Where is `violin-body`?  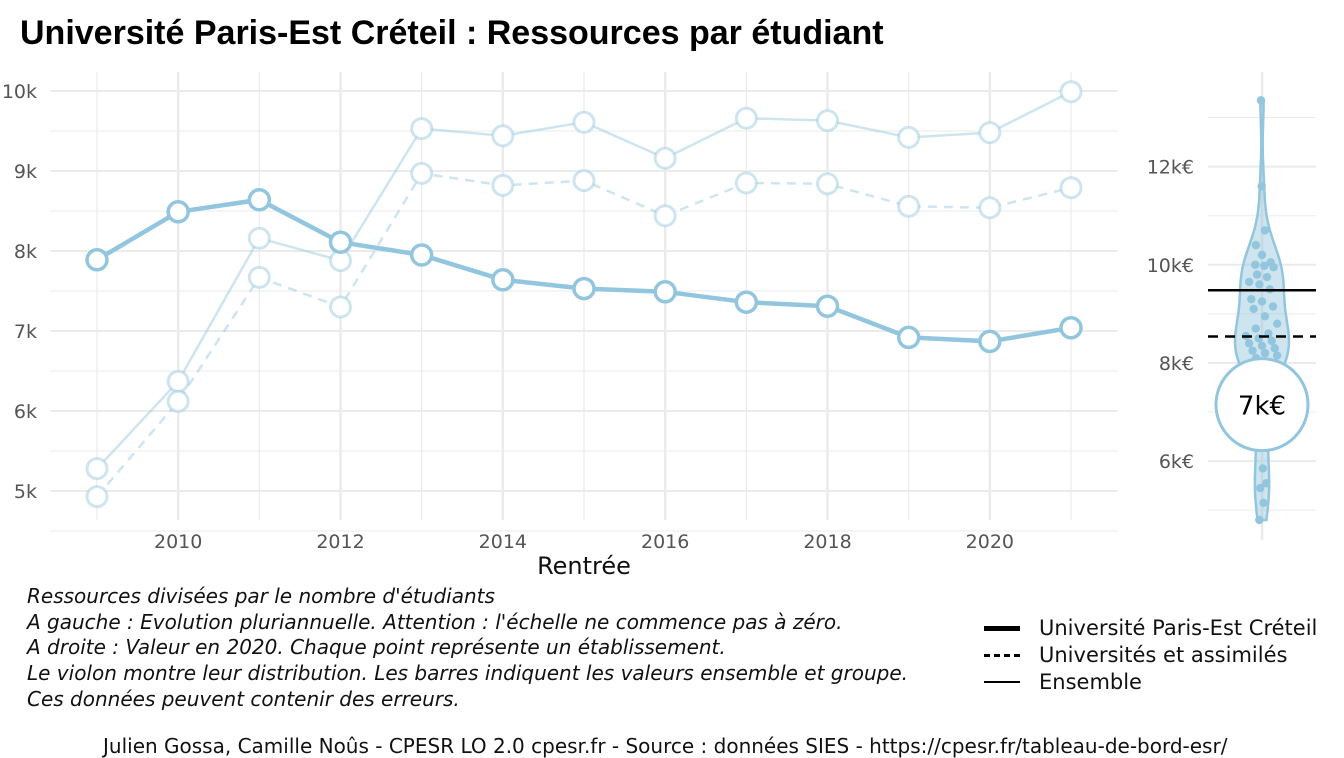
violin-body is located at coordinates (1262, 310).